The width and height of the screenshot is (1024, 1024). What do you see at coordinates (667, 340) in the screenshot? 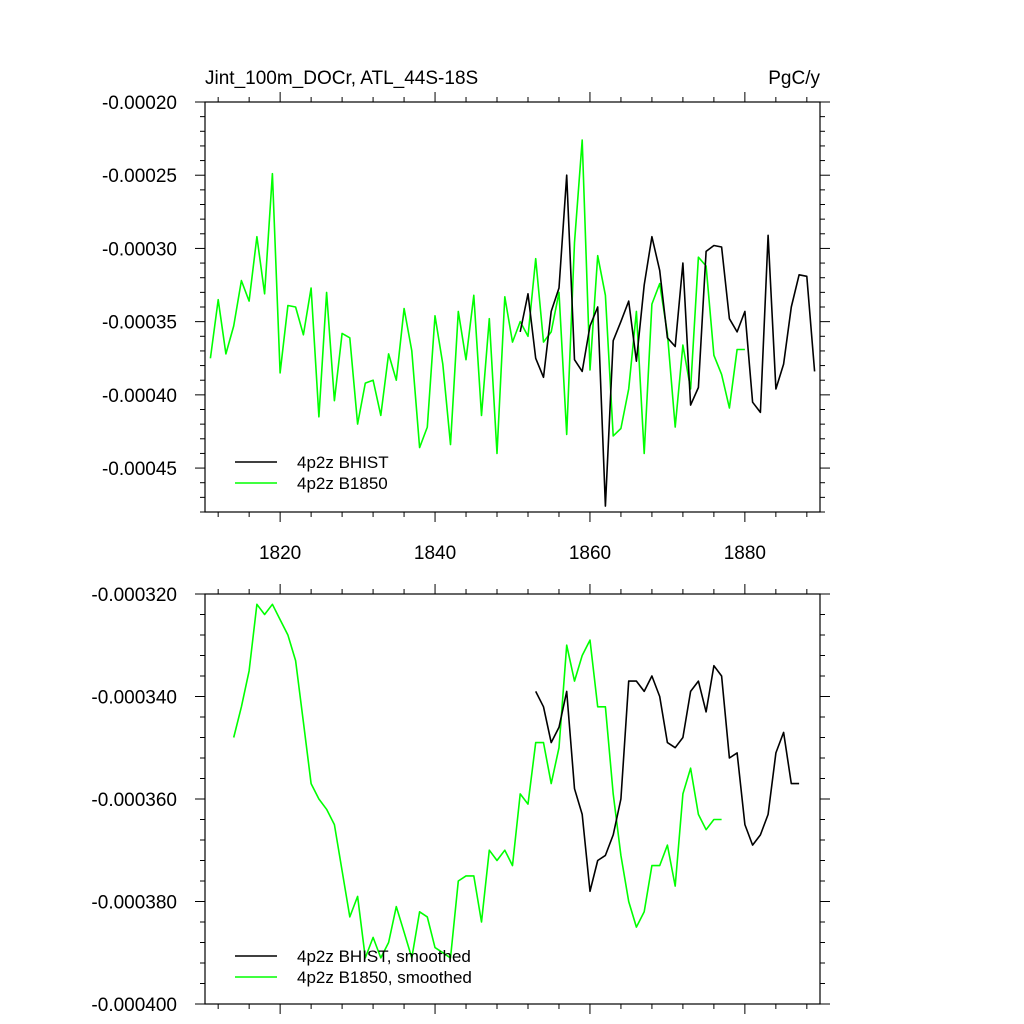
I see `series-line-4p2z-bhist` at bounding box center [667, 340].